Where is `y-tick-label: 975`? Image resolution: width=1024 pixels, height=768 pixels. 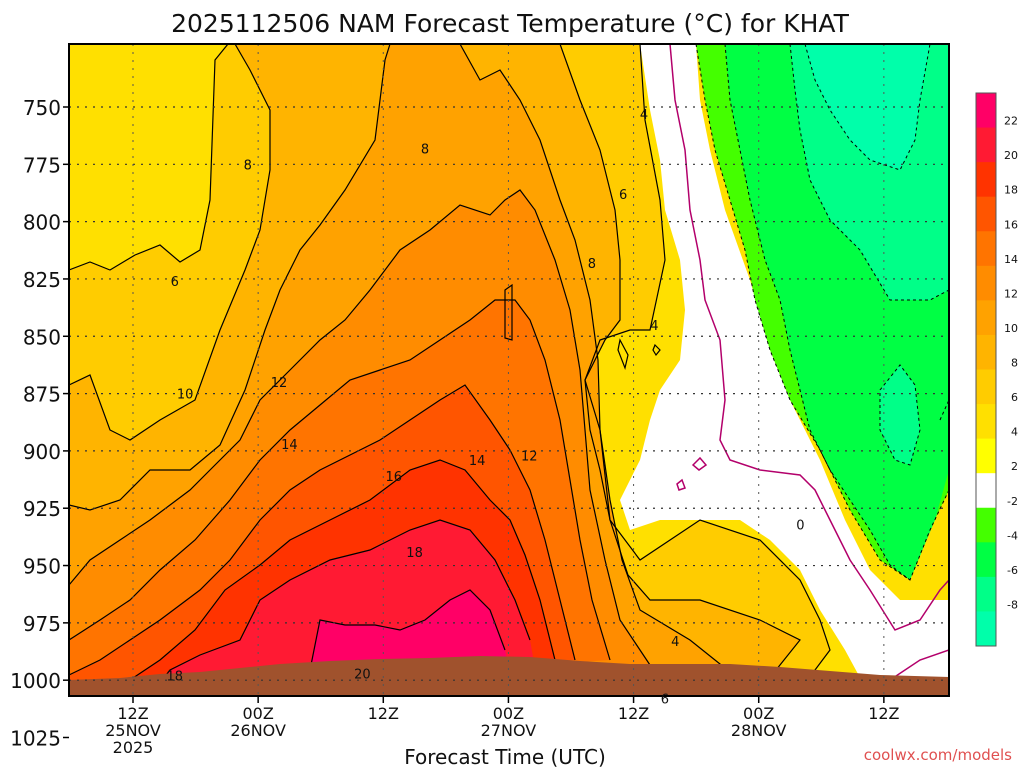 y-tick-label: 975 is located at coordinates (42, 624).